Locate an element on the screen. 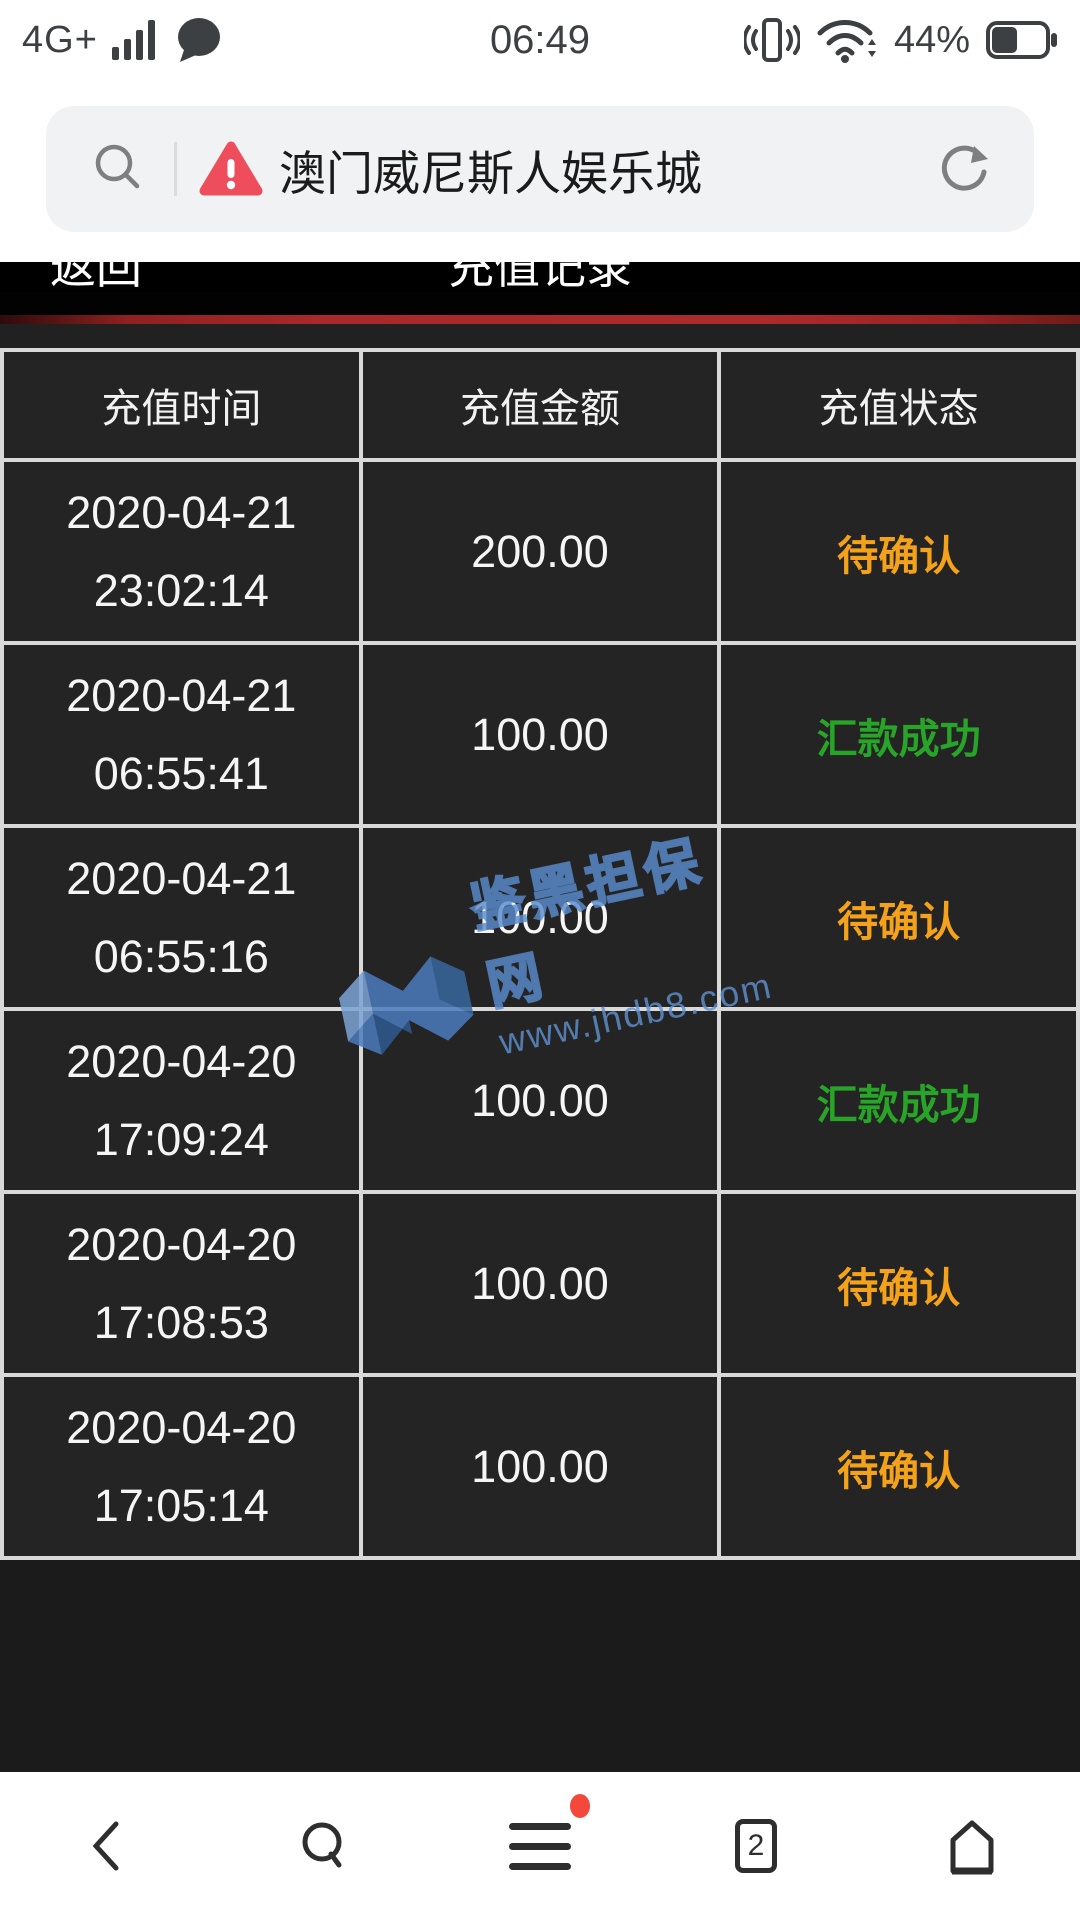 This screenshot has width=1080, height=1920. table-cell-time: 2020-04-20 17:08:53 is located at coordinates (181, 1283).